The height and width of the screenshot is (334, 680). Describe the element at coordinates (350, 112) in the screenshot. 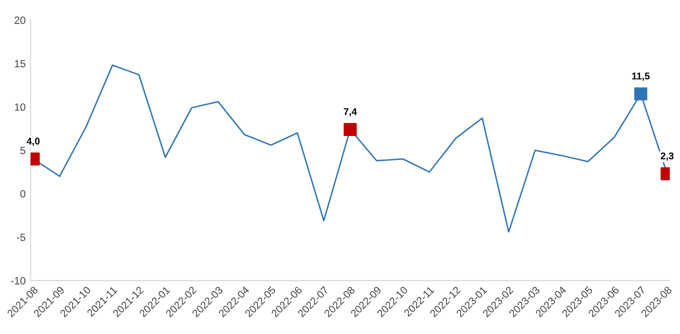

I see `data-label: 7,4` at that location.